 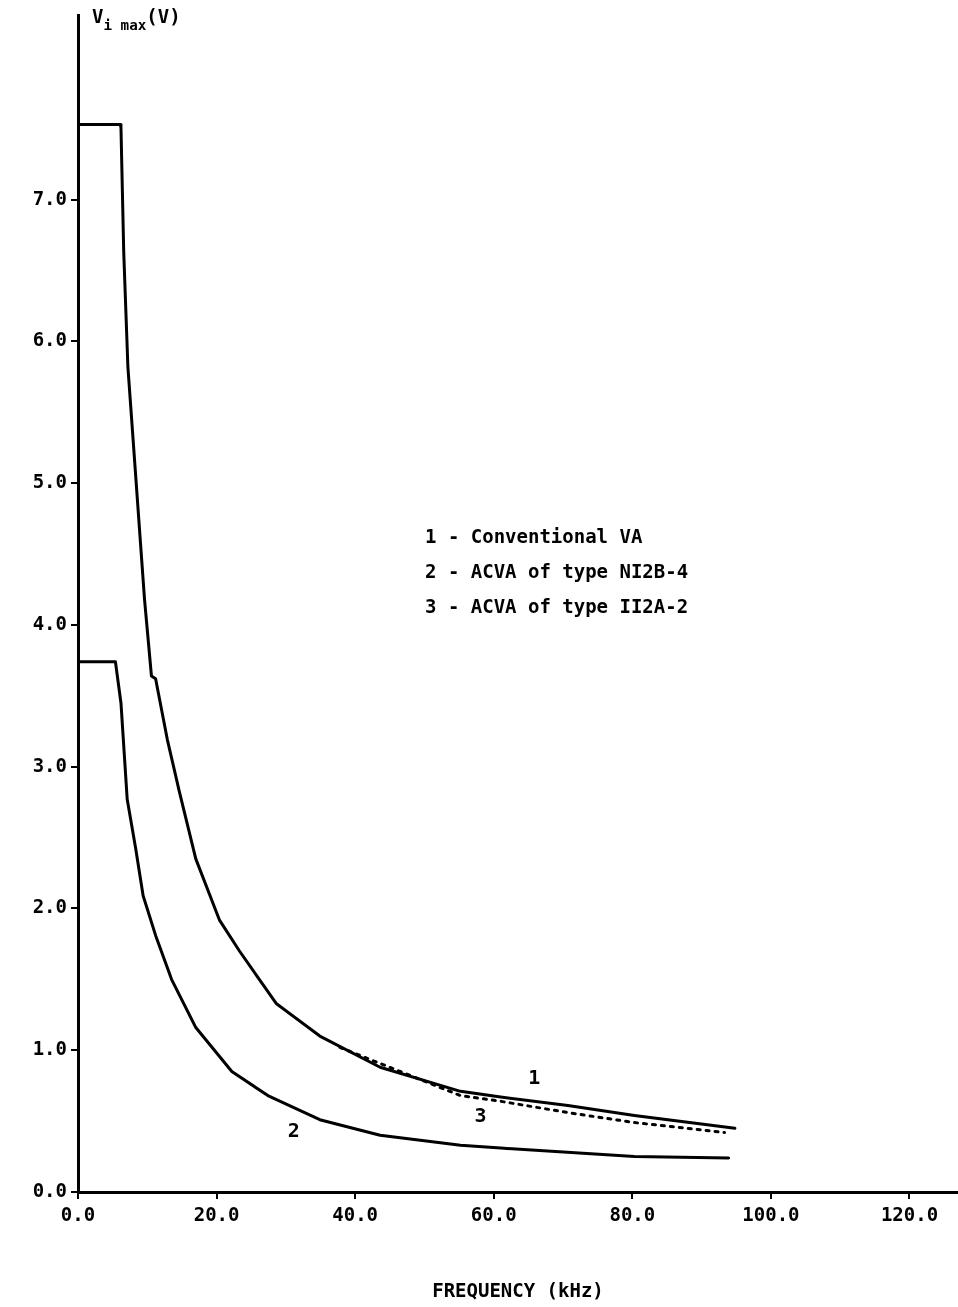 I want to click on x-tick-label: 120.0, so click(x=909, y=1214).